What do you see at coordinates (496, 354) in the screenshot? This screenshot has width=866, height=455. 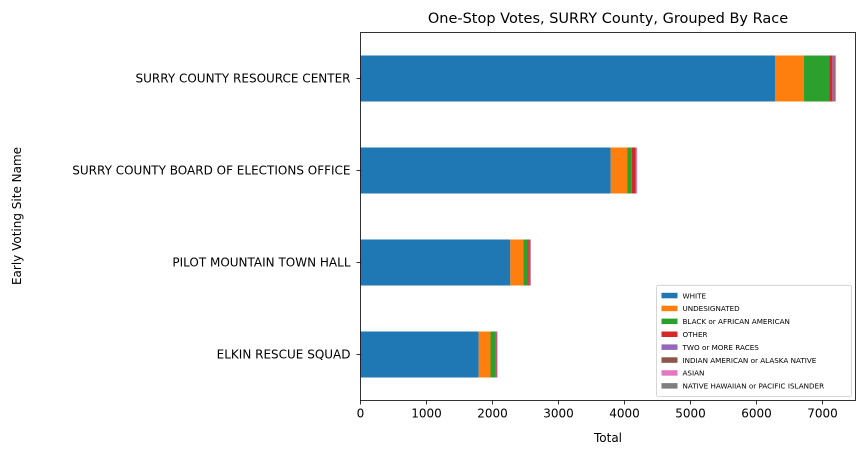 I see `bar-other-elkin-rescue-squad` at bounding box center [496, 354].